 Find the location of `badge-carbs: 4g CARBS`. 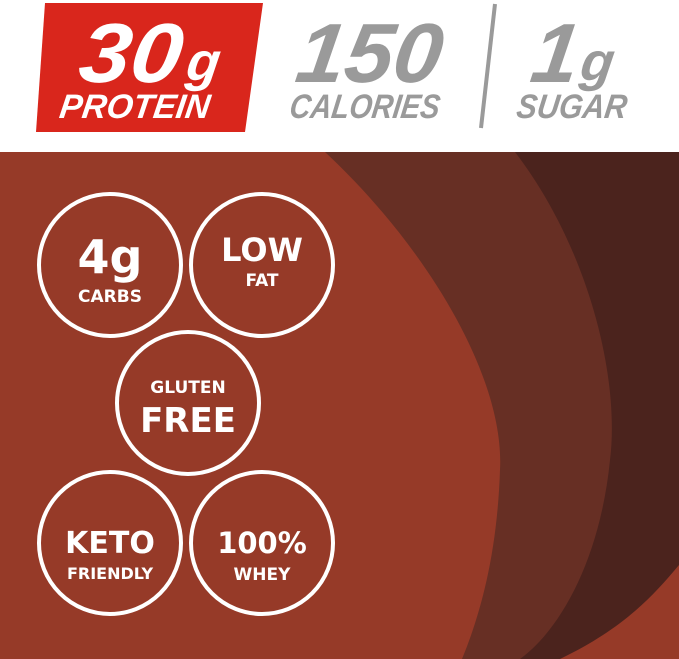

badge-carbs: 4g CARBS is located at coordinates (110, 265).